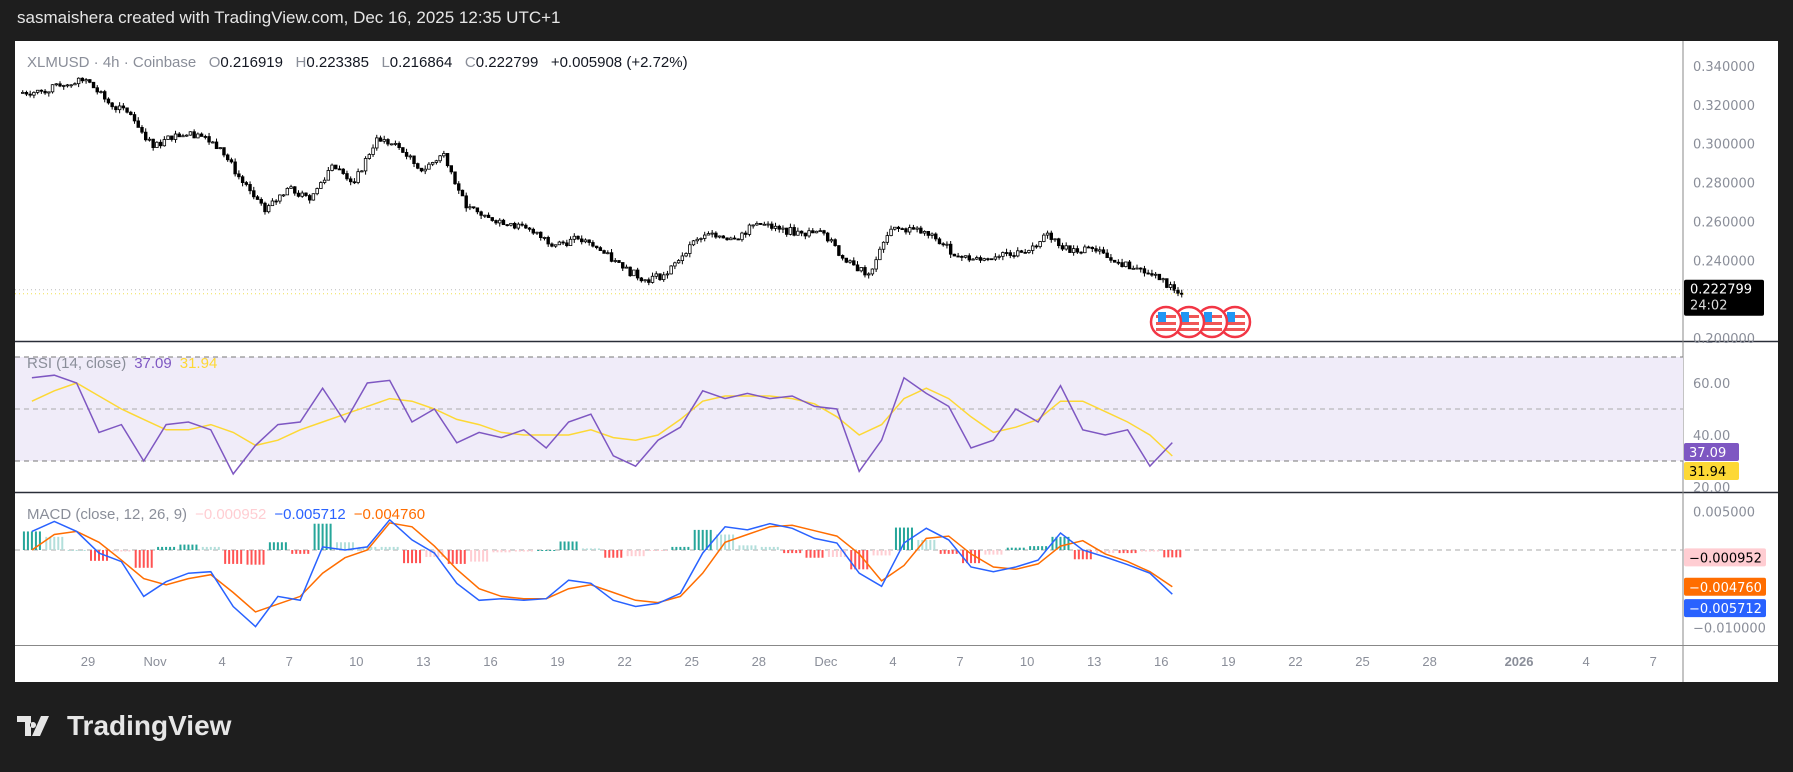  Describe the element at coordinates (1519, 661) in the screenshot. I see `time-tick-label: 2026` at that location.